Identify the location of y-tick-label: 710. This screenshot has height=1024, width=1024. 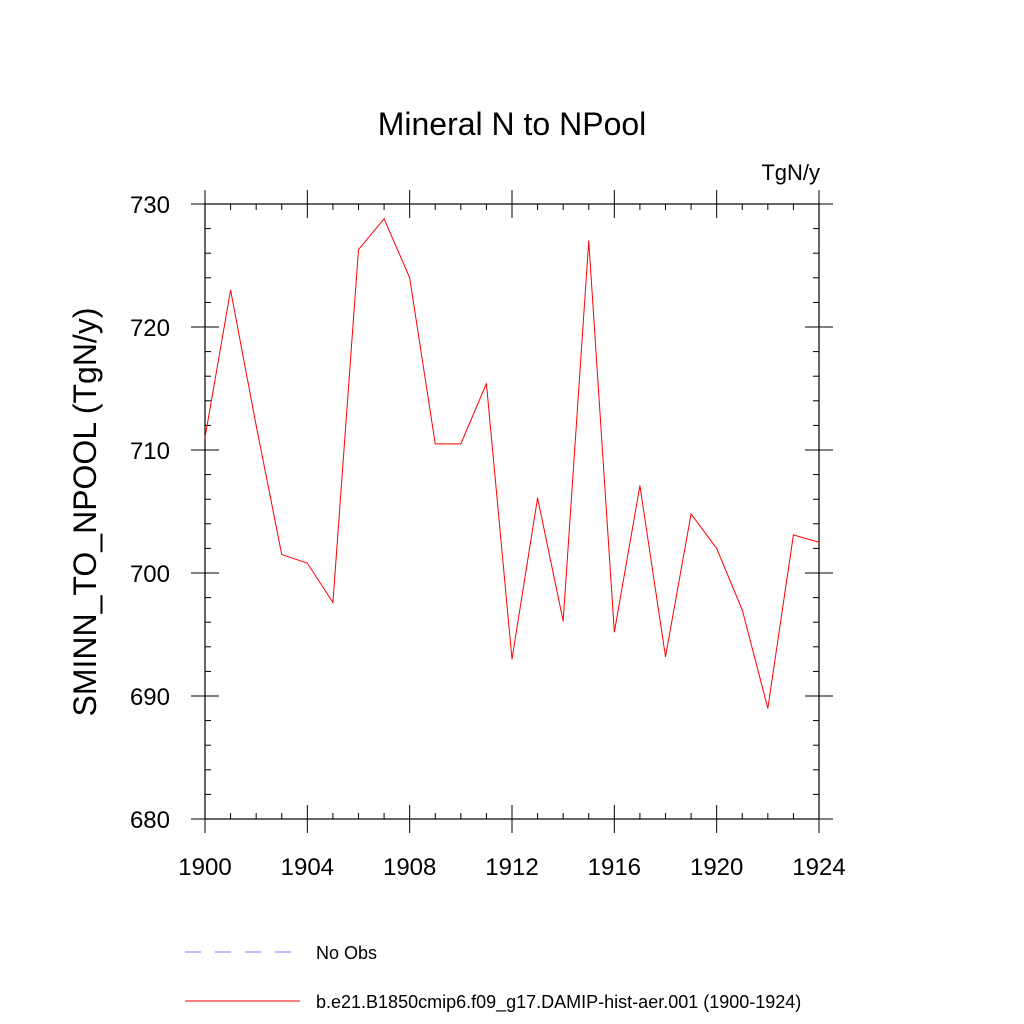
(150, 451).